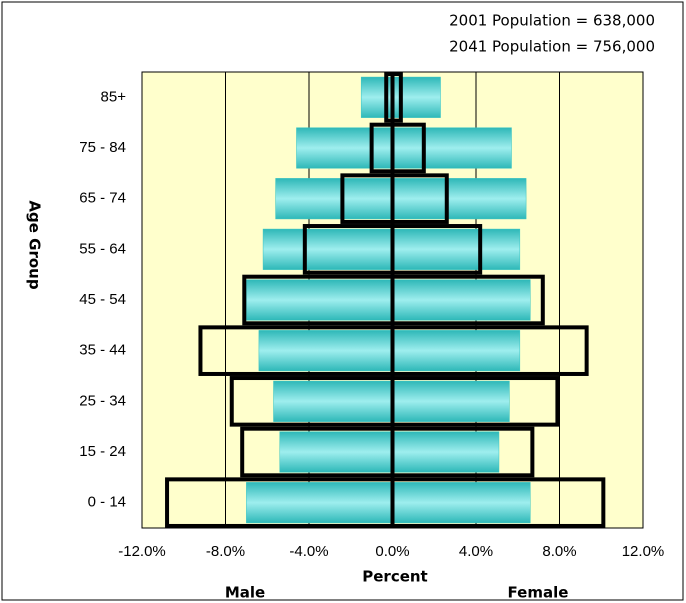  What do you see at coordinates (552, 21) in the screenshot?
I see `annotation: 2001 Population = 638,000` at bounding box center [552, 21].